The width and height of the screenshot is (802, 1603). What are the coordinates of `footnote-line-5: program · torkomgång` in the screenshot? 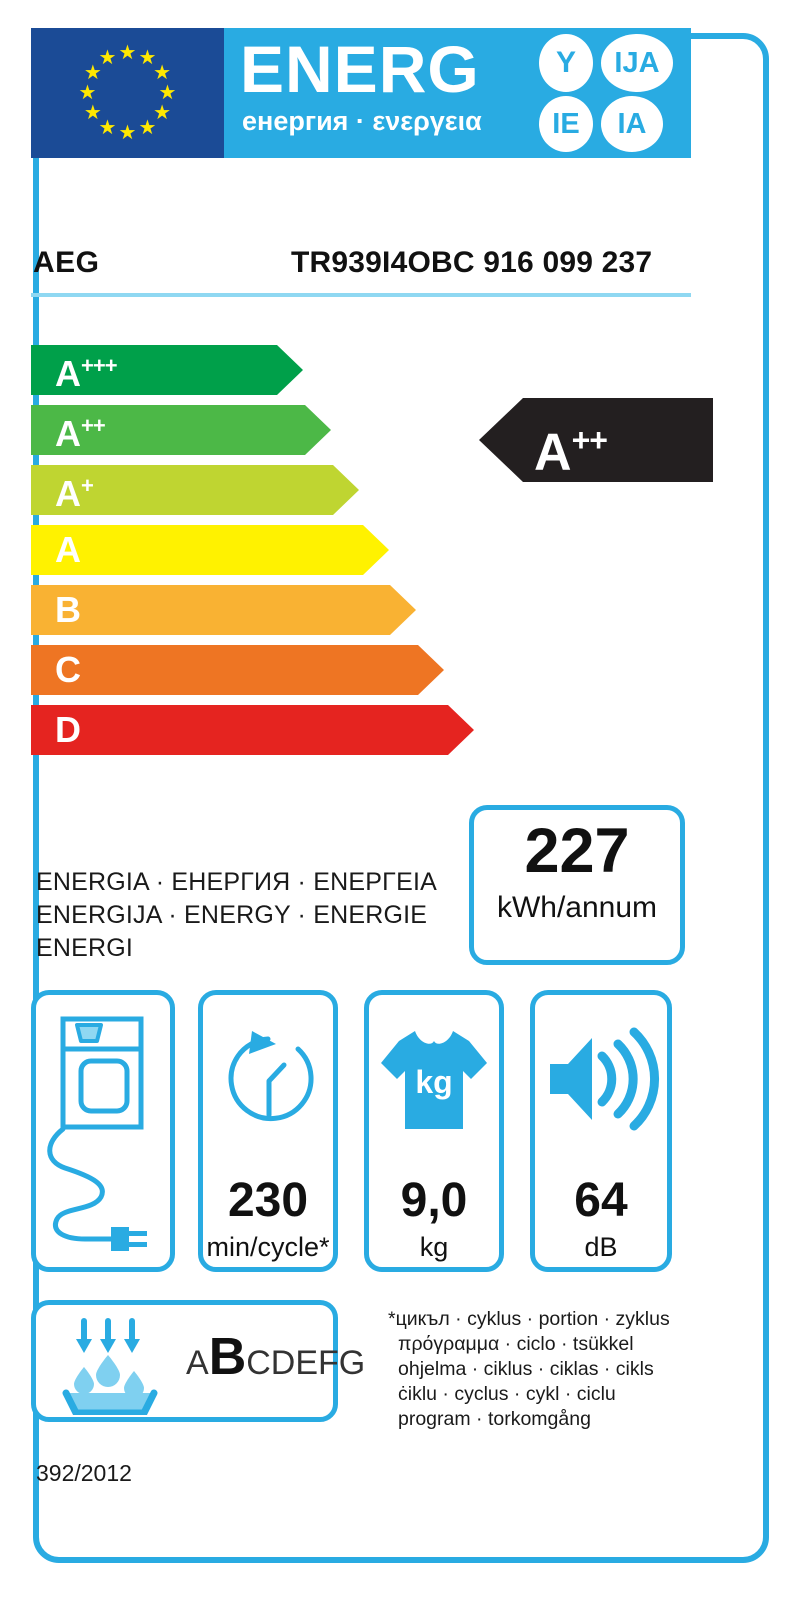 It's located at (494, 1419).